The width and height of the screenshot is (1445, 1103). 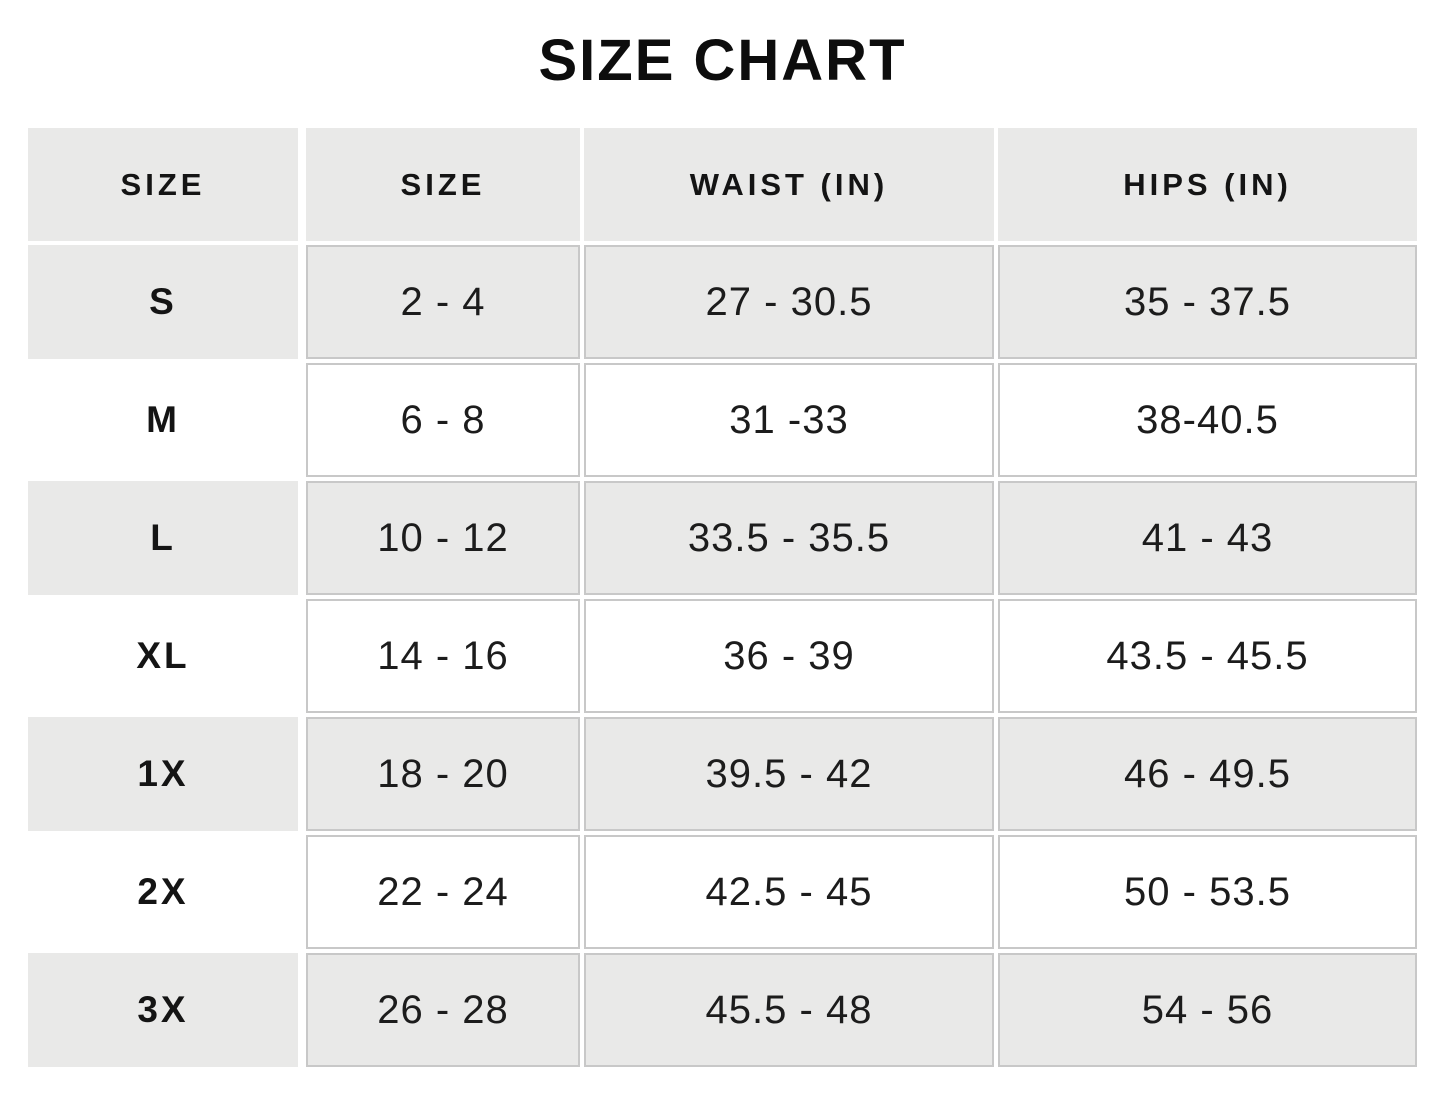 I want to click on table-row-2x: 2X 22 - 24 42.5 - 45 50 - 53.5, so click(x=722, y=892).